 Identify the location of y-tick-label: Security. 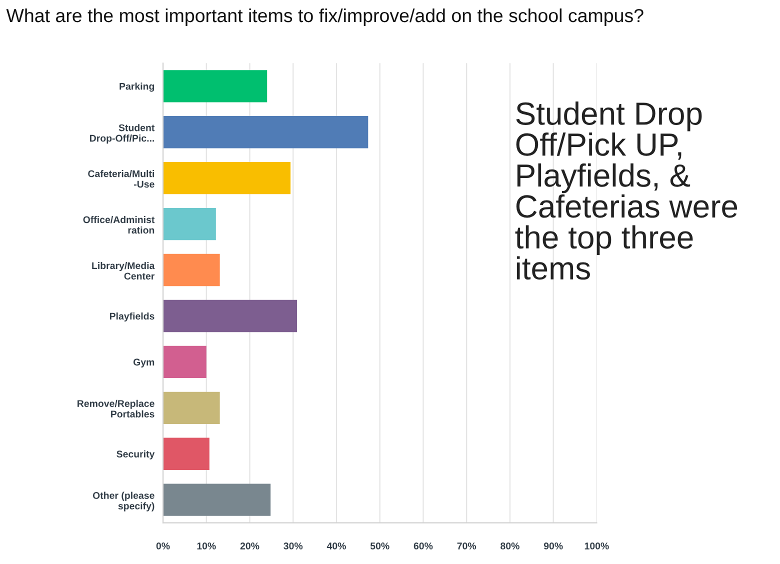
(135, 455).